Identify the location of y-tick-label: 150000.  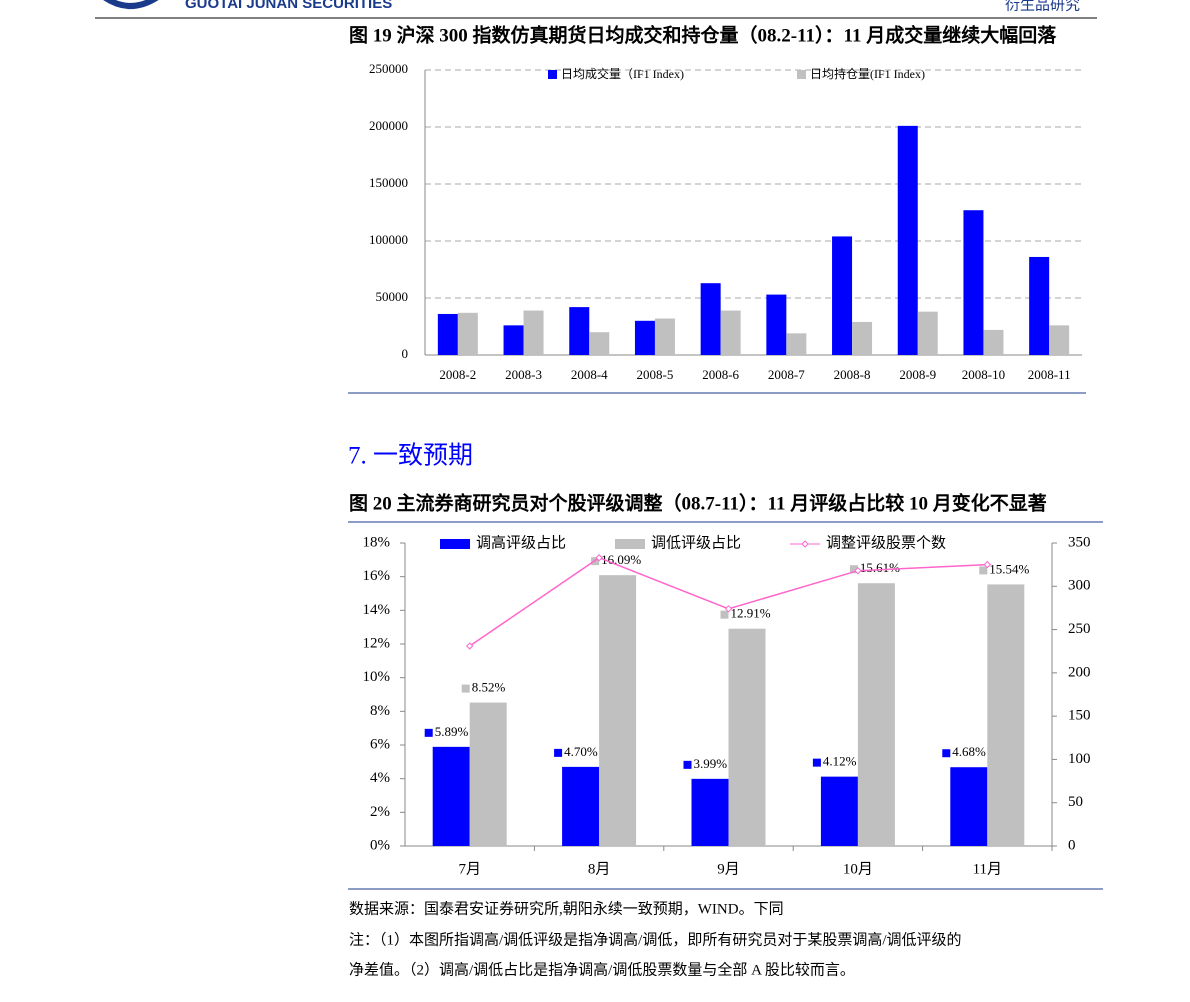
(388, 182).